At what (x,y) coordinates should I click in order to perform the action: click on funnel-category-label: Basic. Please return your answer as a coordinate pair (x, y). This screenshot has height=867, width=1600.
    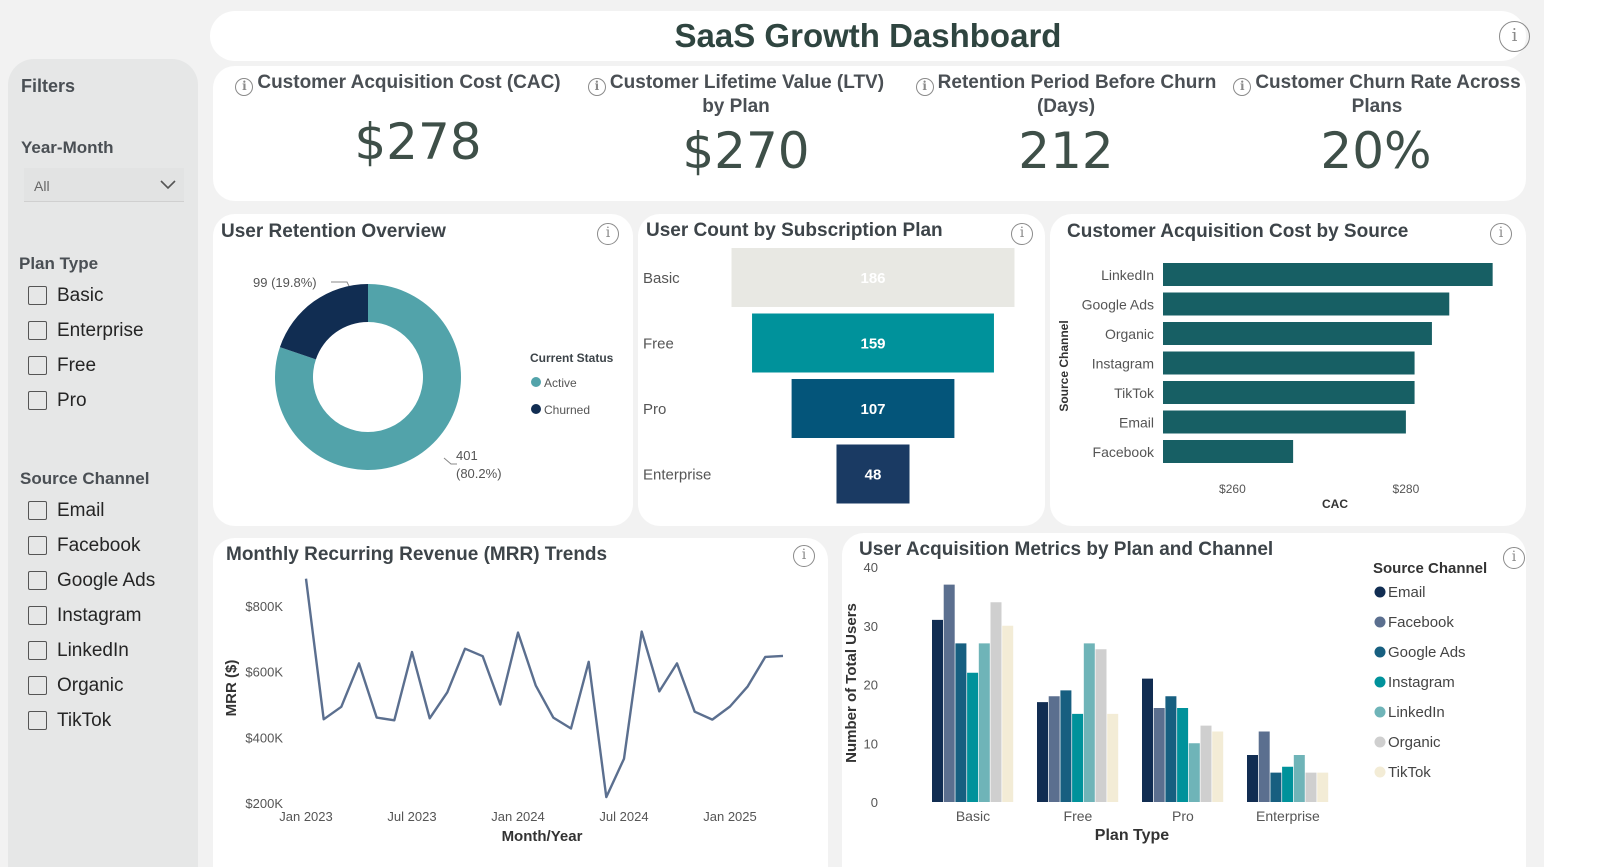
    Looking at the image, I should click on (661, 278).